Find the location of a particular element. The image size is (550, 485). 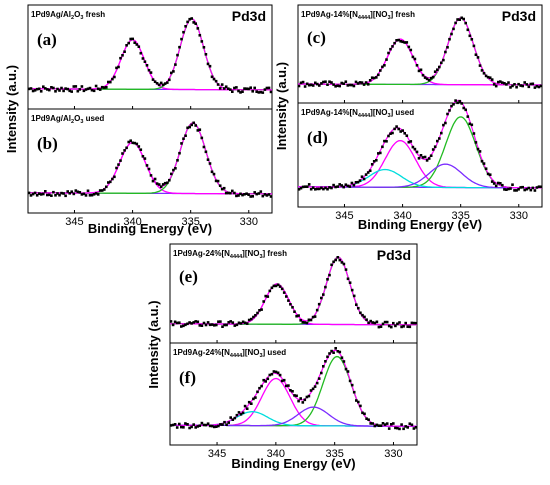

element-label: Pd3d is located at coordinates (394, 255).